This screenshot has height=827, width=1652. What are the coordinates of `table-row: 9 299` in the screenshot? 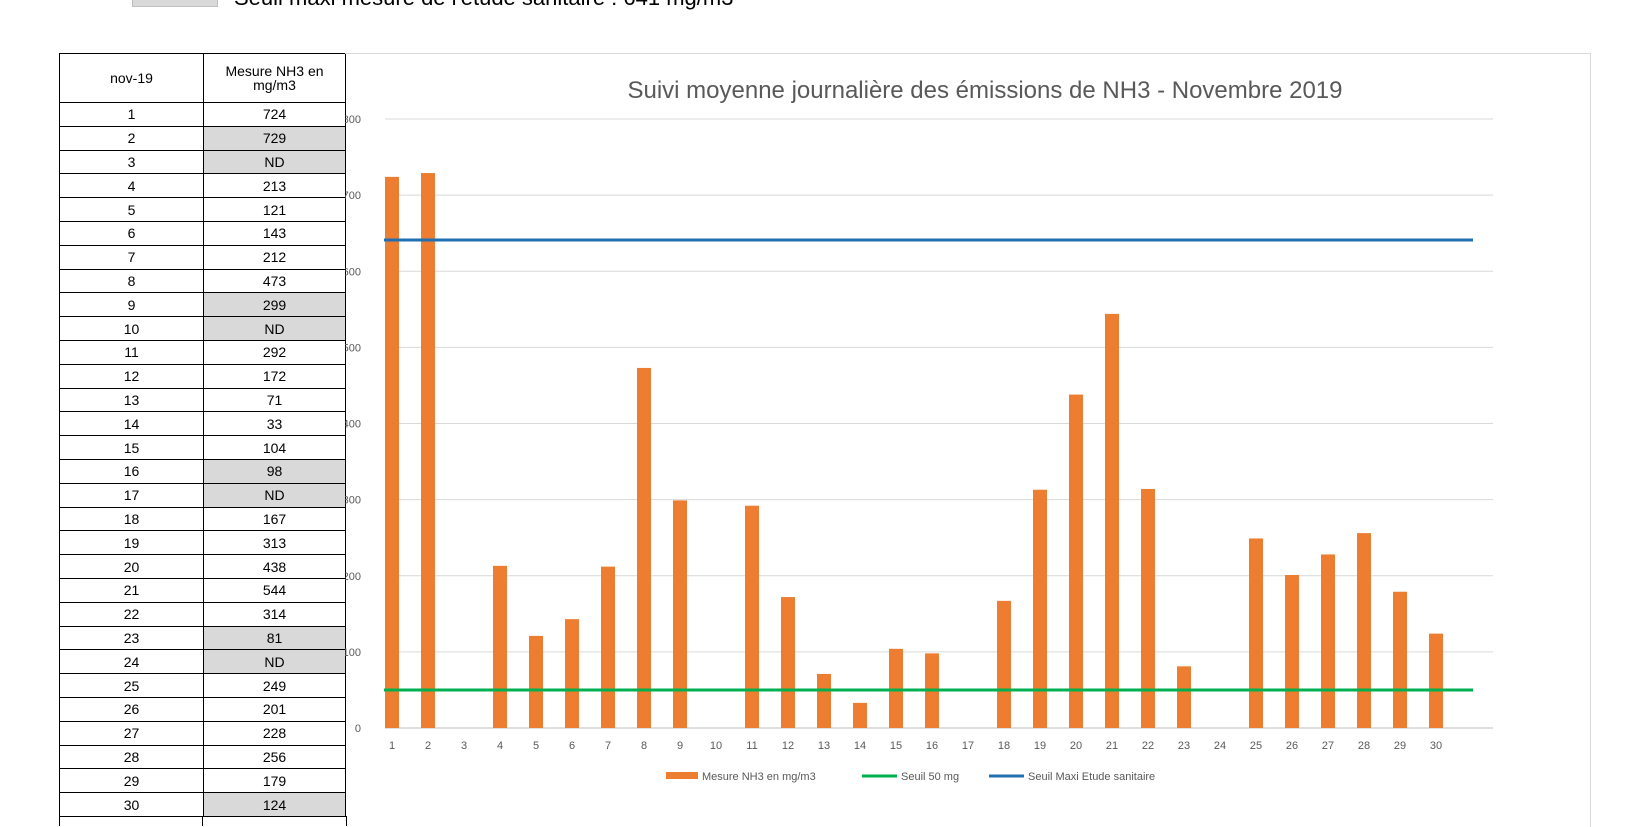 It's located at (202, 305).